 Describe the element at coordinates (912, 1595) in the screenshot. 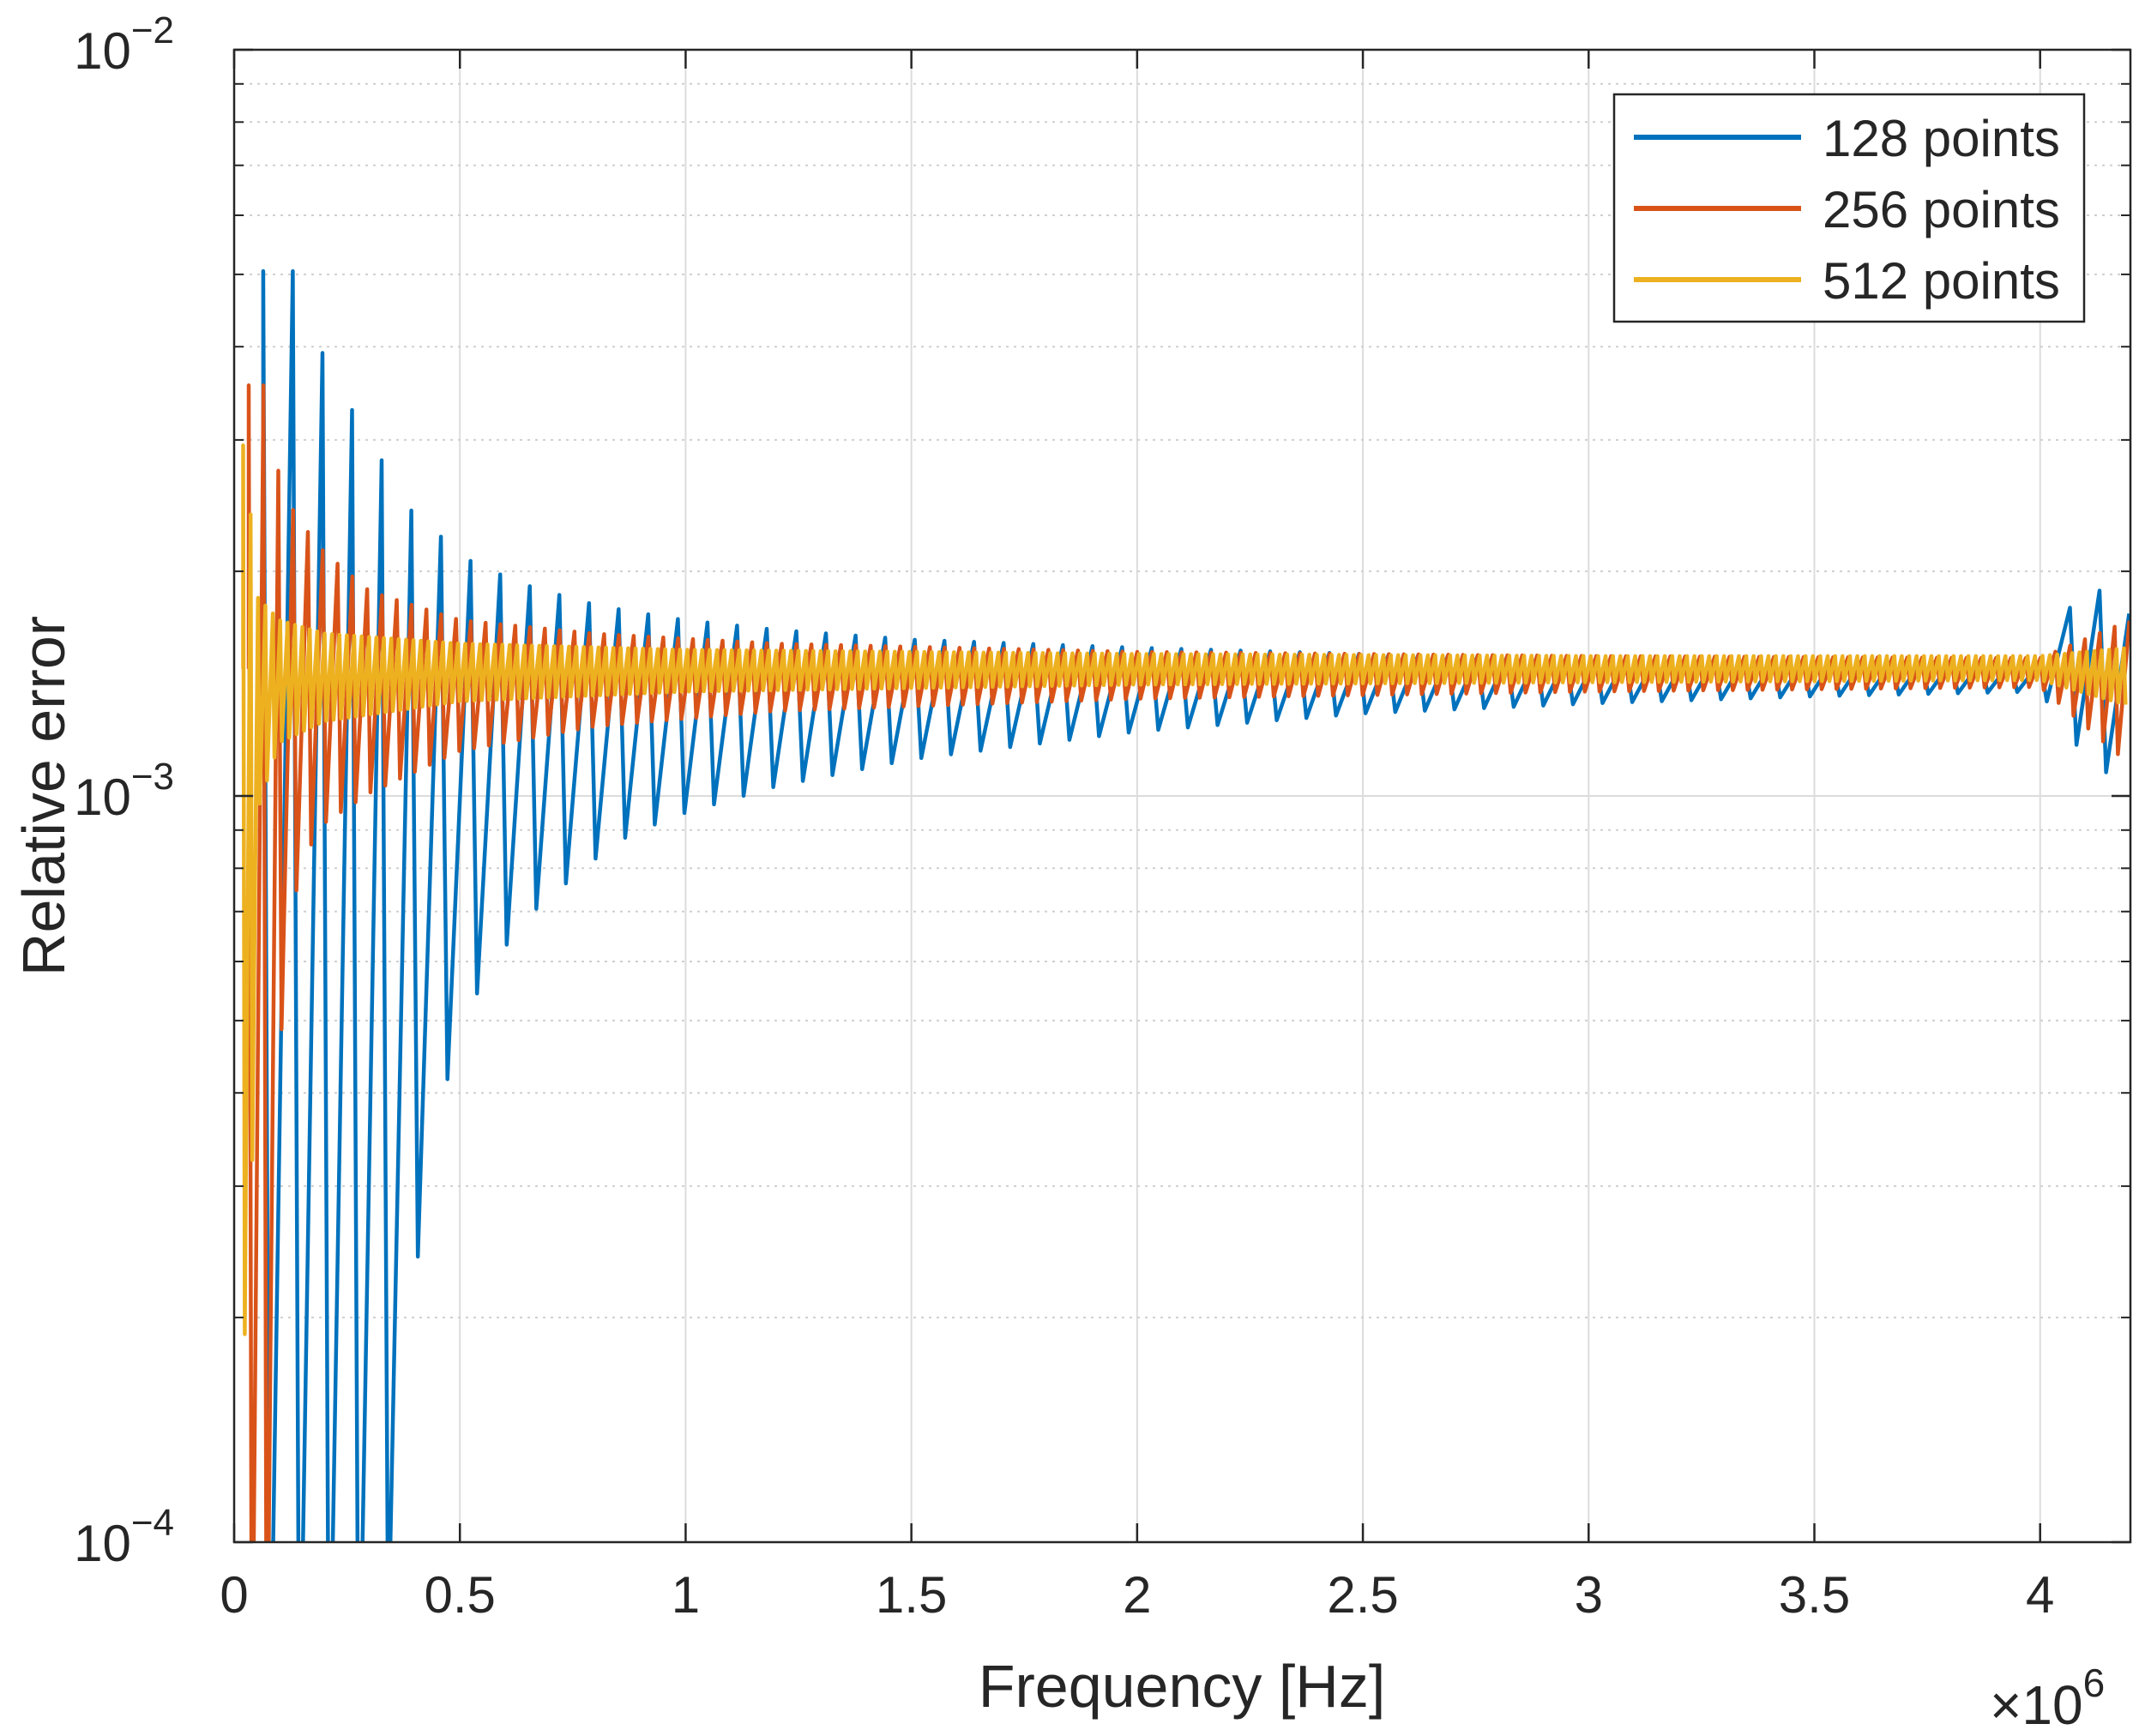

I see `x-tick-label: 1.5` at that location.